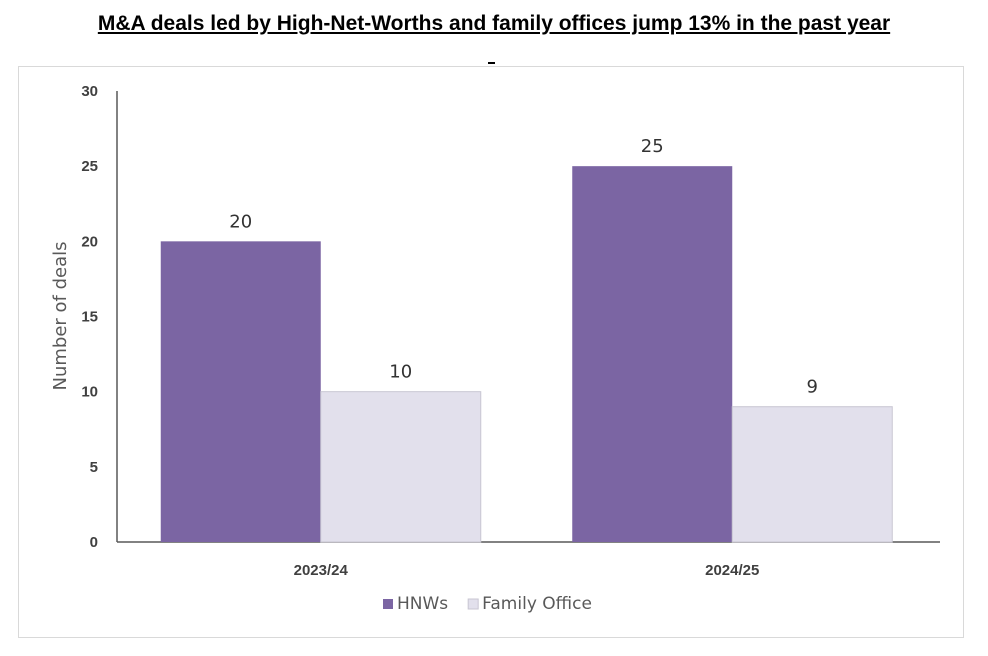 This screenshot has width=988, height=656. Describe the element at coordinates (491, 63) in the screenshot. I see `title-dash-mark` at that location.